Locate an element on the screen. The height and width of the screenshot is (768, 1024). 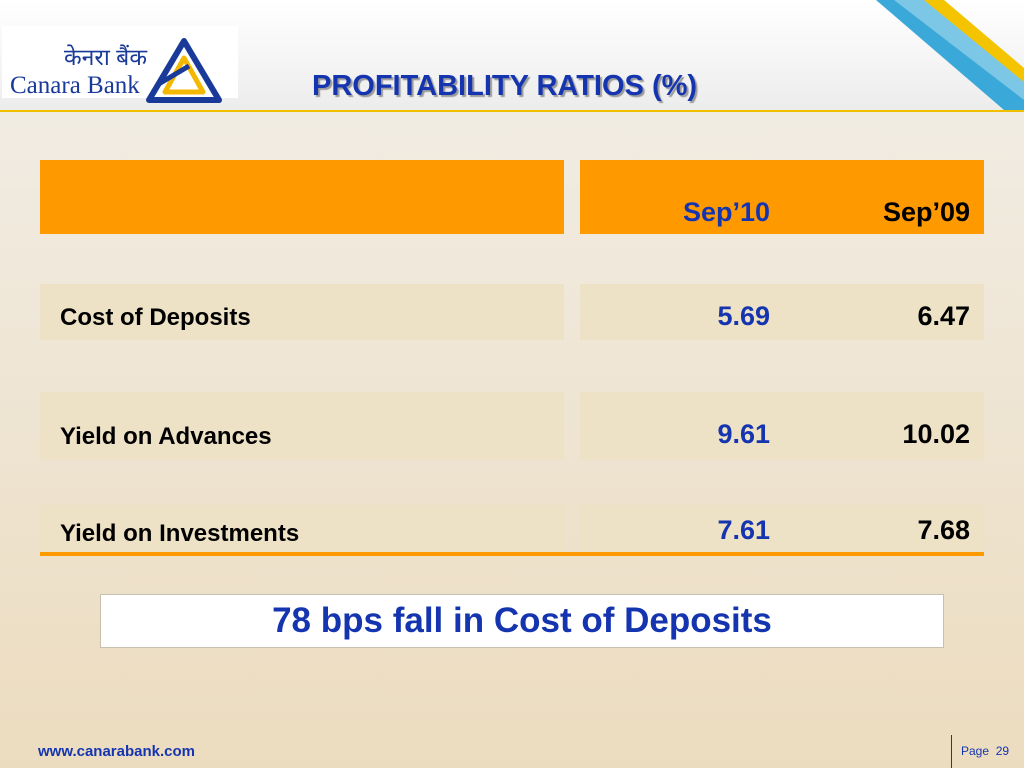
footer-website-link: www.canarabank.com is located at coordinates (117, 751).